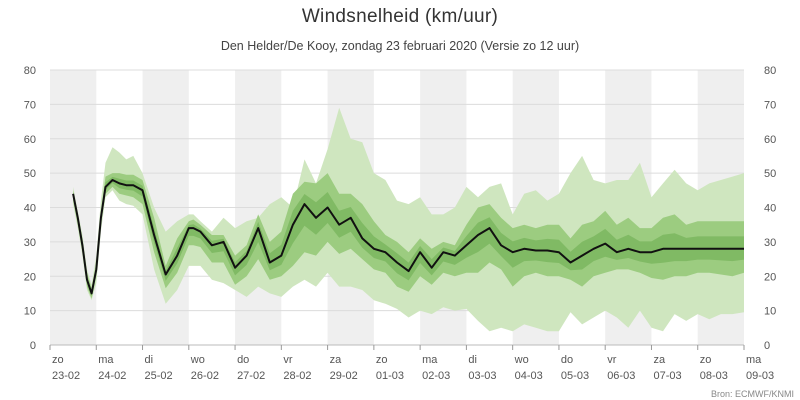  What do you see at coordinates (714, 376) in the screenshot?
I see `x-tick-date: 08-03` at bounding box center [714, 376].